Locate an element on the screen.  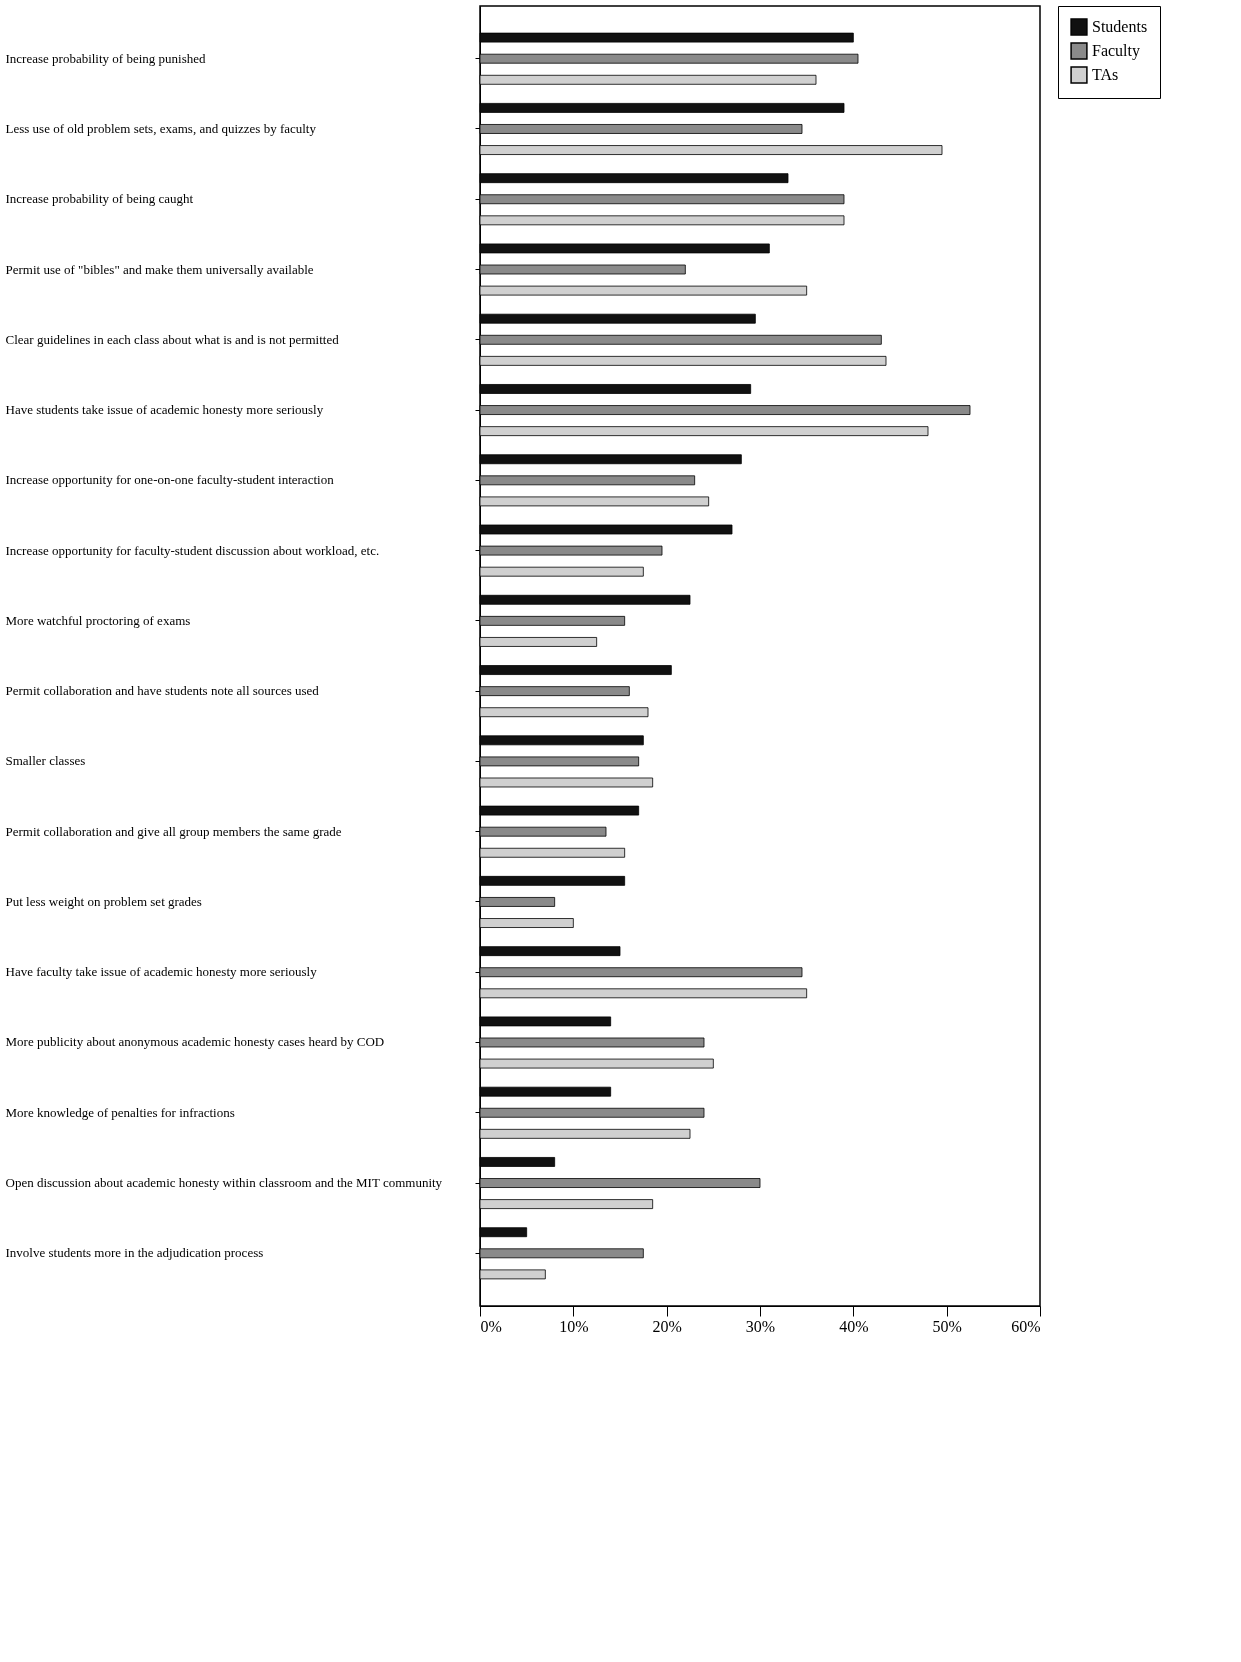
y-tick-label: Open discussion about academic honesty within classroom and the MIT community is located at coordinates (224, 1183).